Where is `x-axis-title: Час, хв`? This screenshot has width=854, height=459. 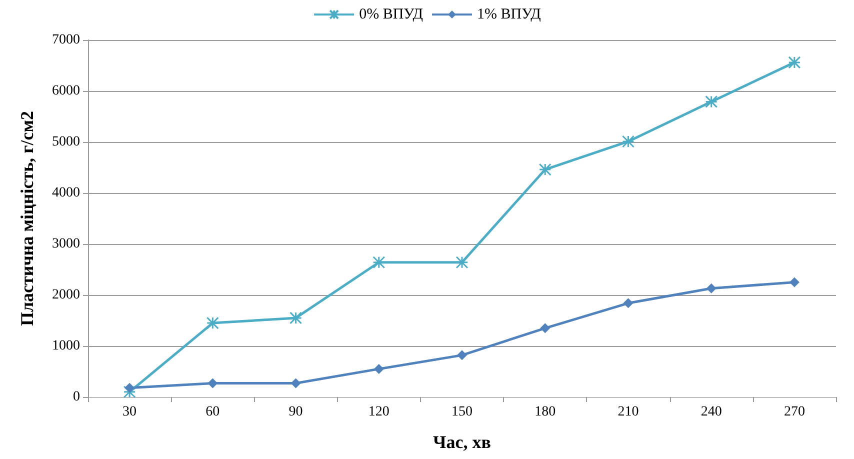
x-axis-title: Час, хв is located at coordinates (462, 442).